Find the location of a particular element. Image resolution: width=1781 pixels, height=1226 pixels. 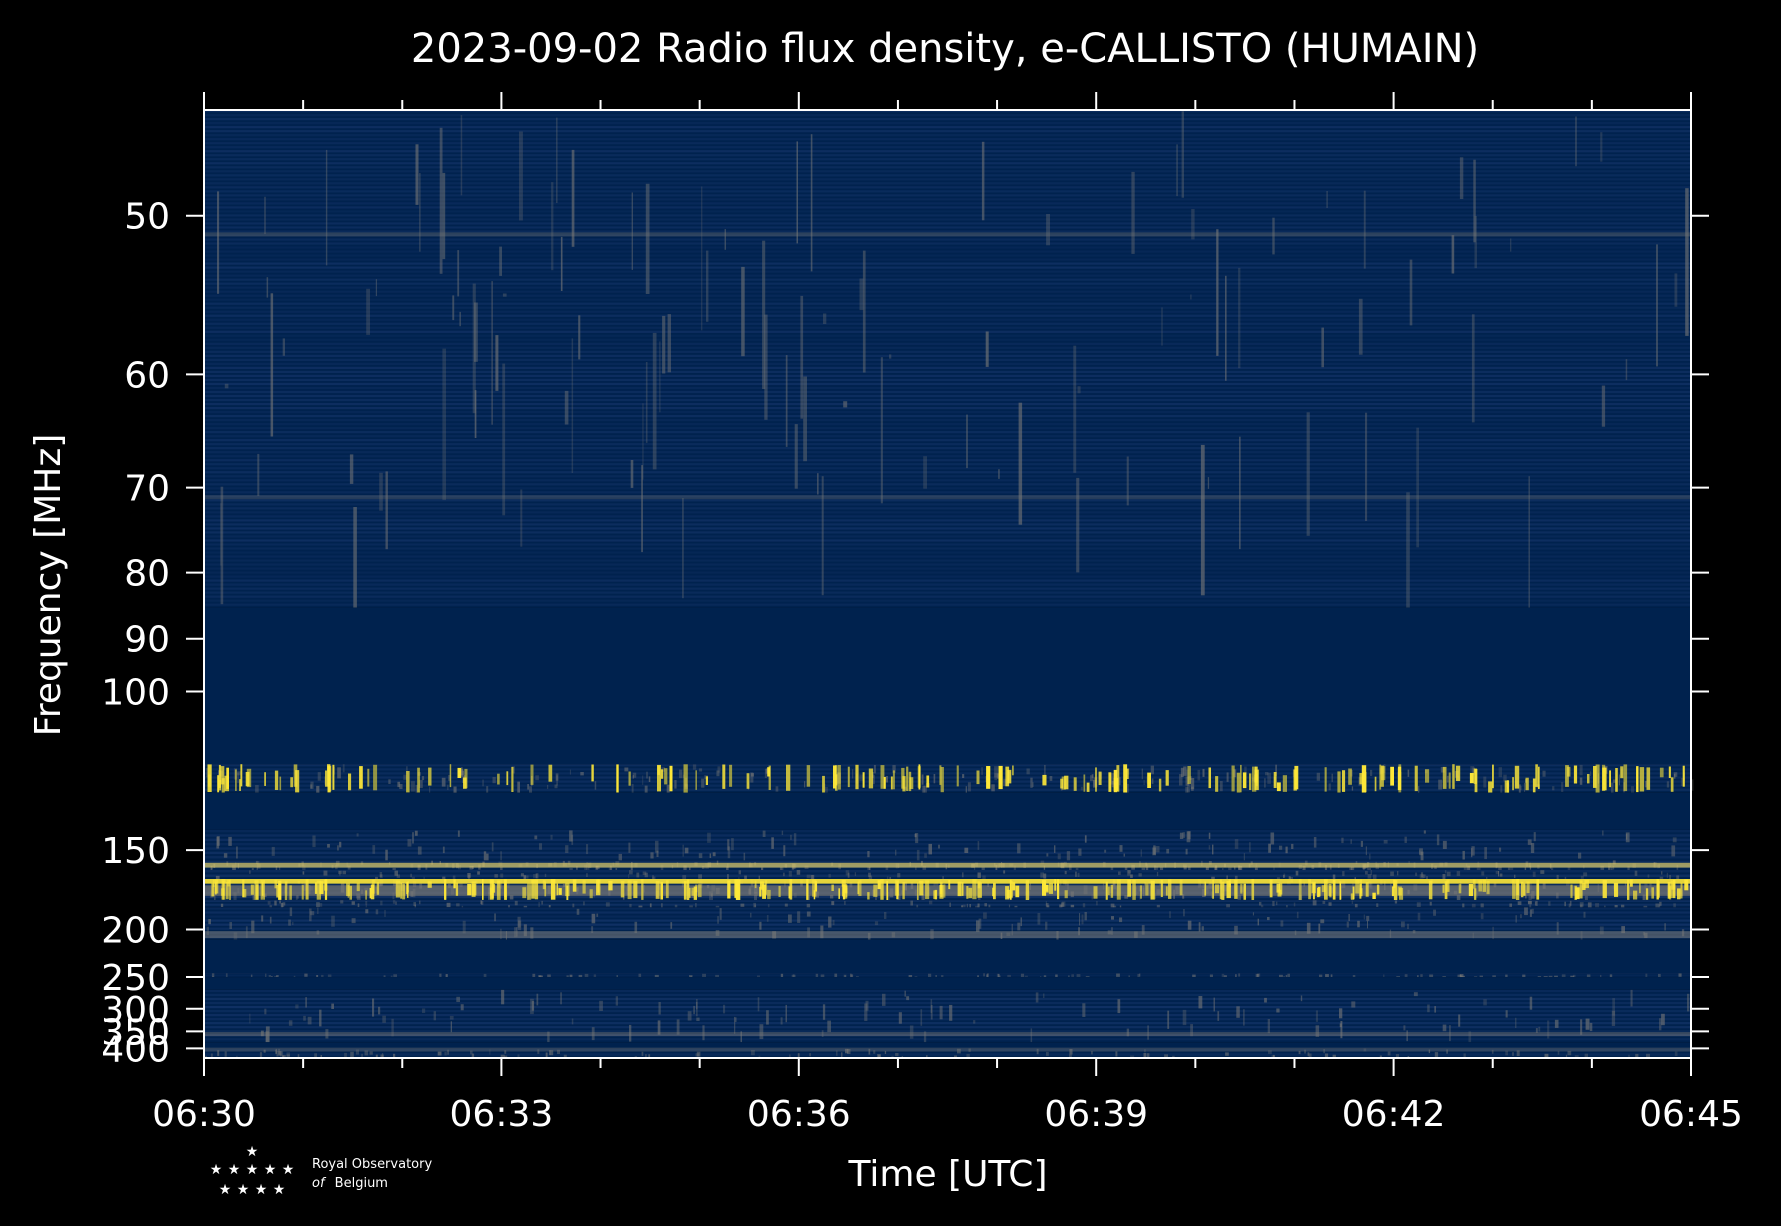

y-tick-label: 90 is located at coordinates (147, 640).